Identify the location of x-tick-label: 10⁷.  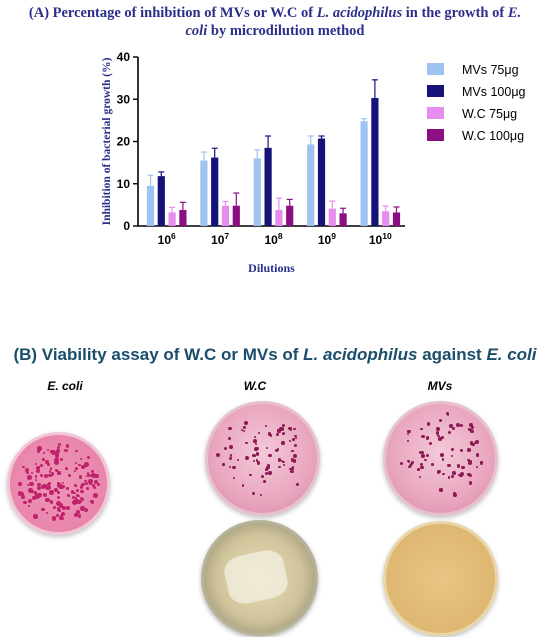
(220, 239).